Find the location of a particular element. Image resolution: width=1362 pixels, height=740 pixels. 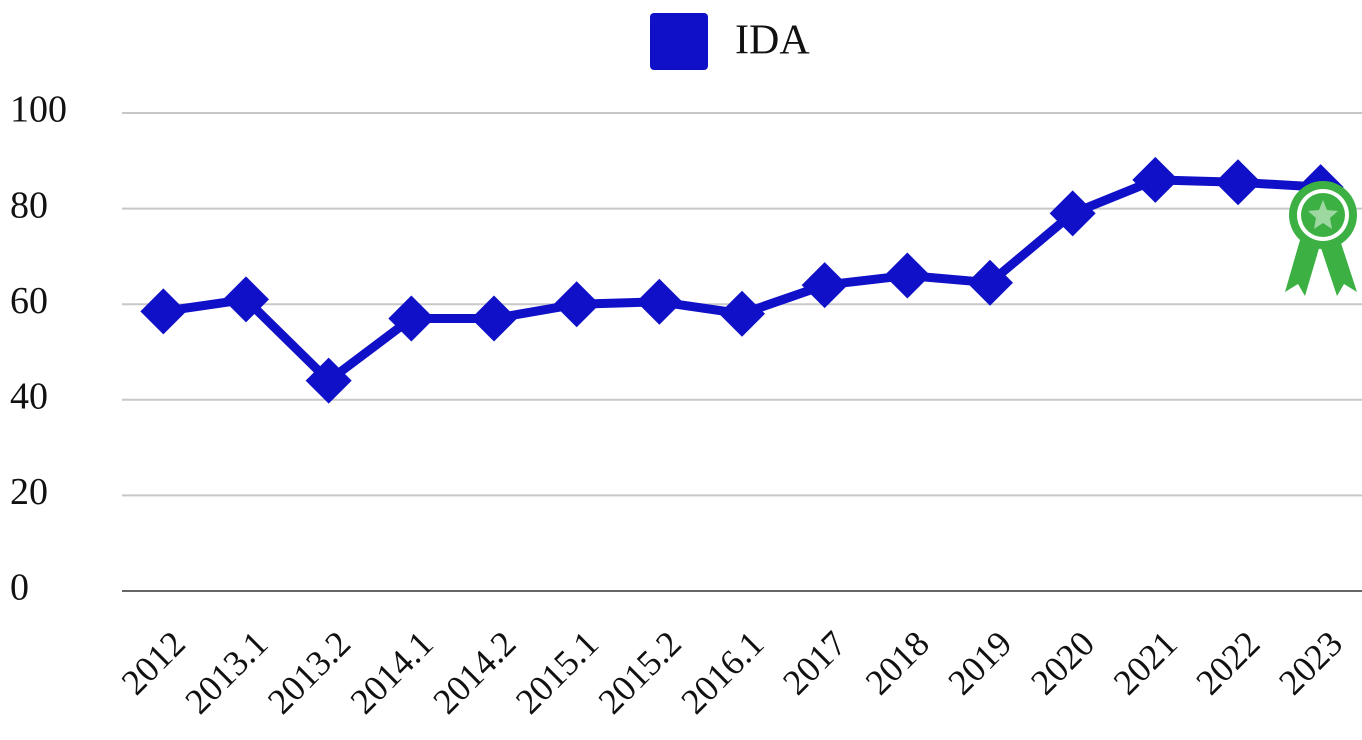

x-tick-label: 2016.1 is located at coordinates (722, 672).